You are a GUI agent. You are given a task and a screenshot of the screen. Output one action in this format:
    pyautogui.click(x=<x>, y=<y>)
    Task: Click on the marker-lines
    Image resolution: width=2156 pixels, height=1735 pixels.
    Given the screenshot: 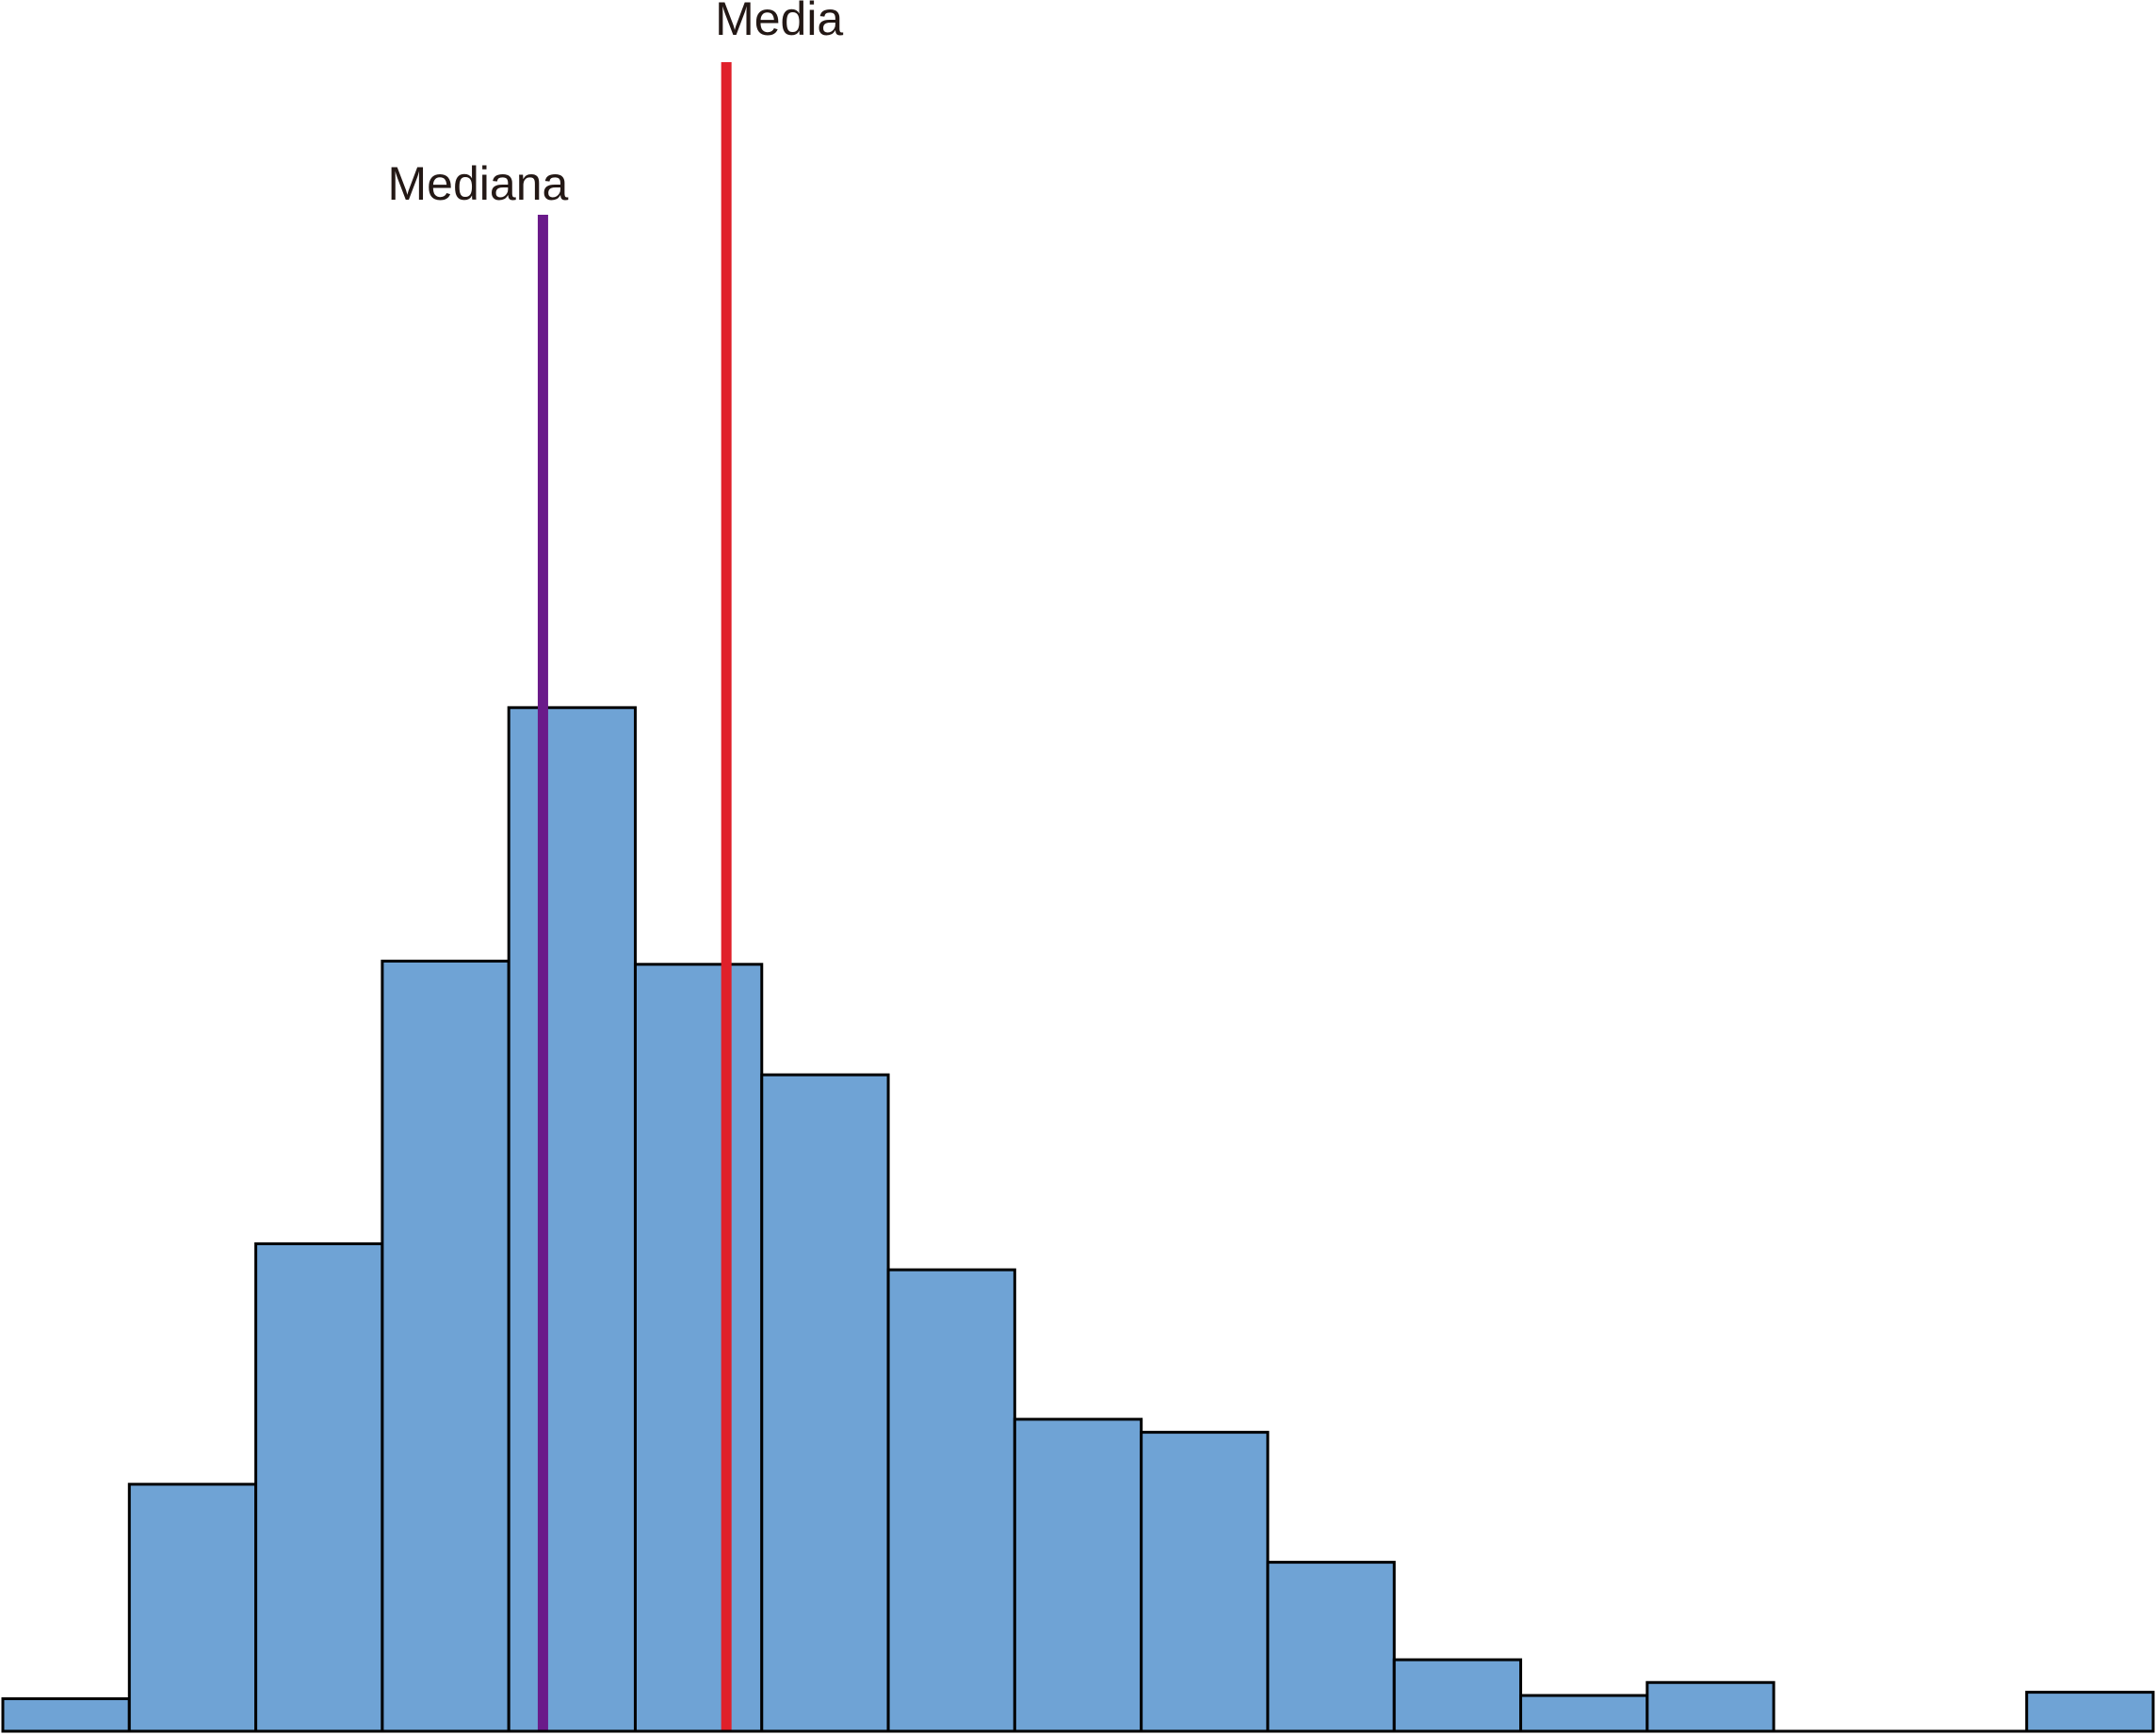 What is the action you would take?
    pyautogui.click(x=635, y=896)
    